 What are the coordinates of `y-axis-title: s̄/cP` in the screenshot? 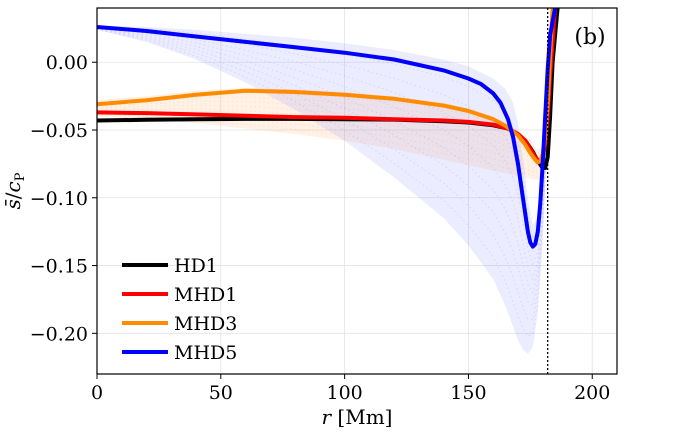 It's located at (14, 190).